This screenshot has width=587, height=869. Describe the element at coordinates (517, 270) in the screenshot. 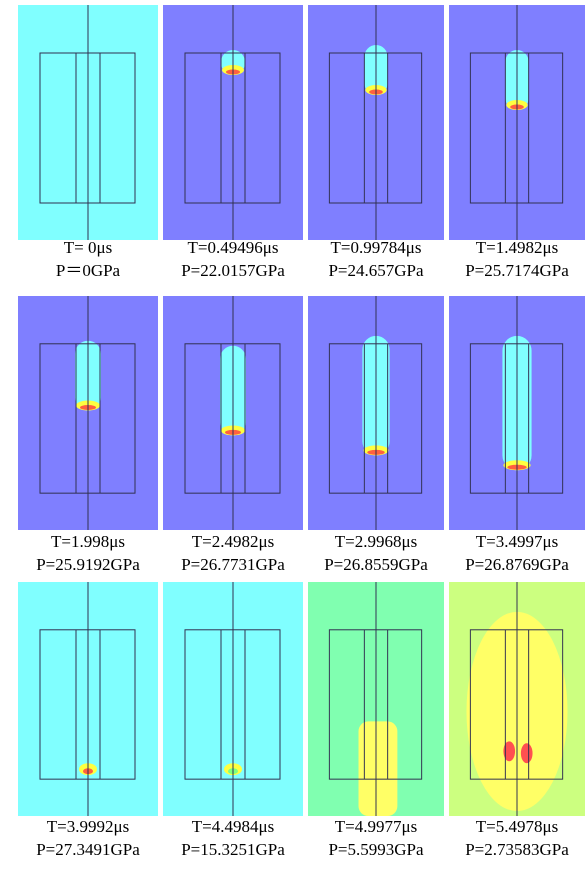

I see `pressure-label: P=25.7174GPa` at that location.